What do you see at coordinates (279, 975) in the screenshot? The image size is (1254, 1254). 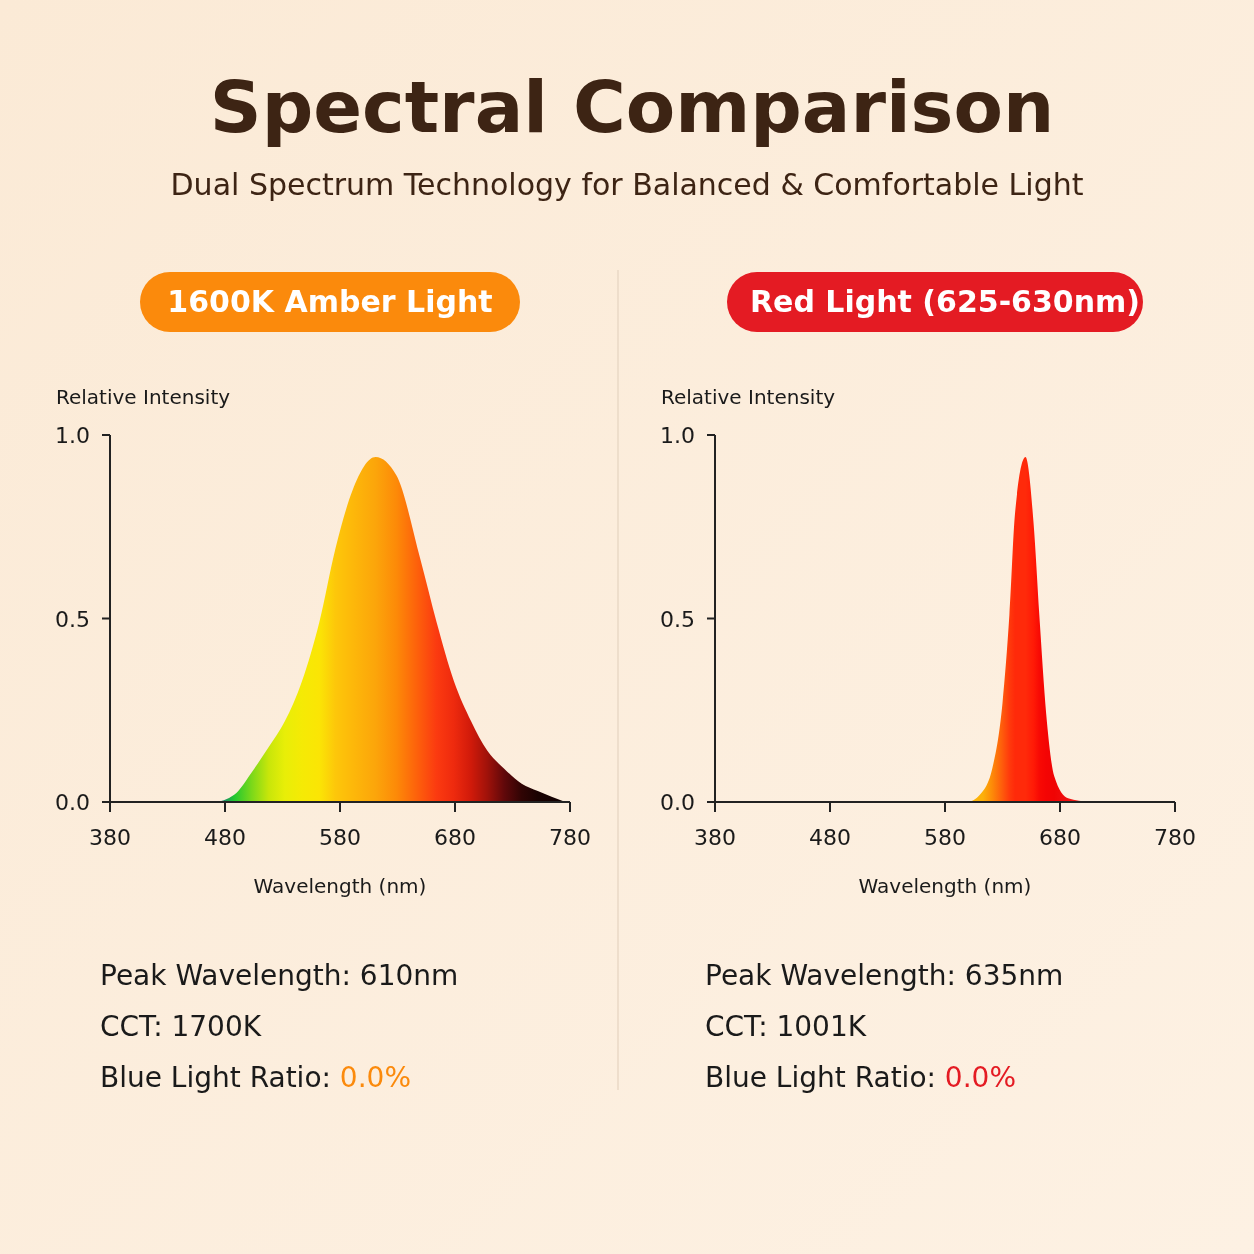 I see `text: Peak Wavelength: 610nm` at bounding box center [279, 975].